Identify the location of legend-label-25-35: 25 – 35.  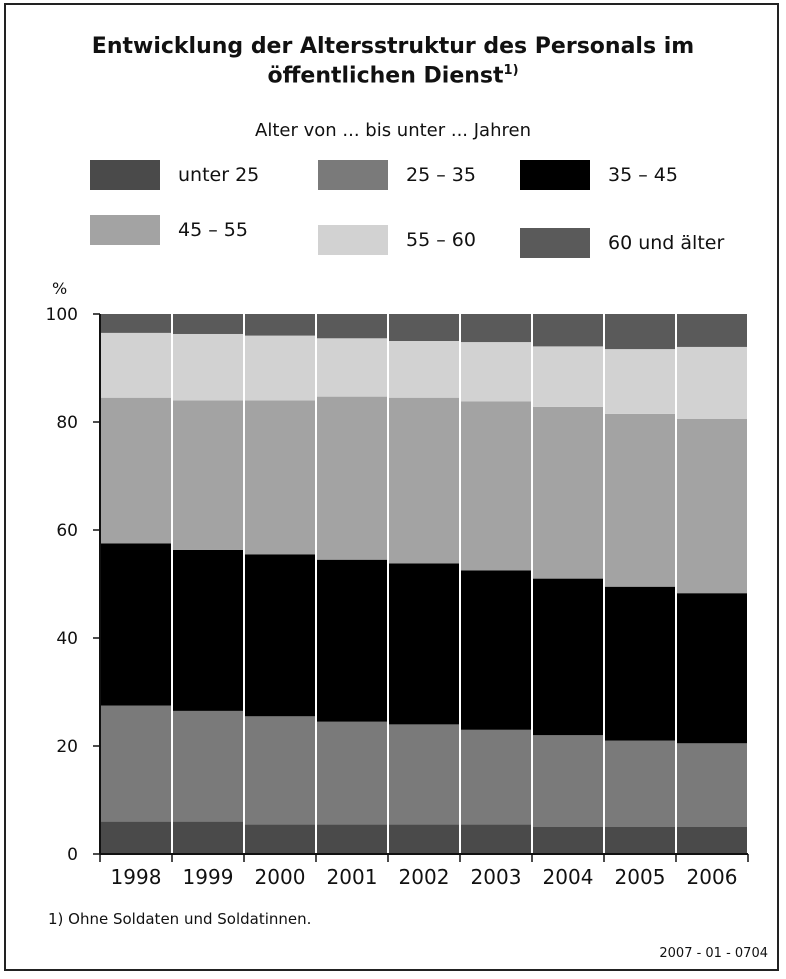
(441, 175).